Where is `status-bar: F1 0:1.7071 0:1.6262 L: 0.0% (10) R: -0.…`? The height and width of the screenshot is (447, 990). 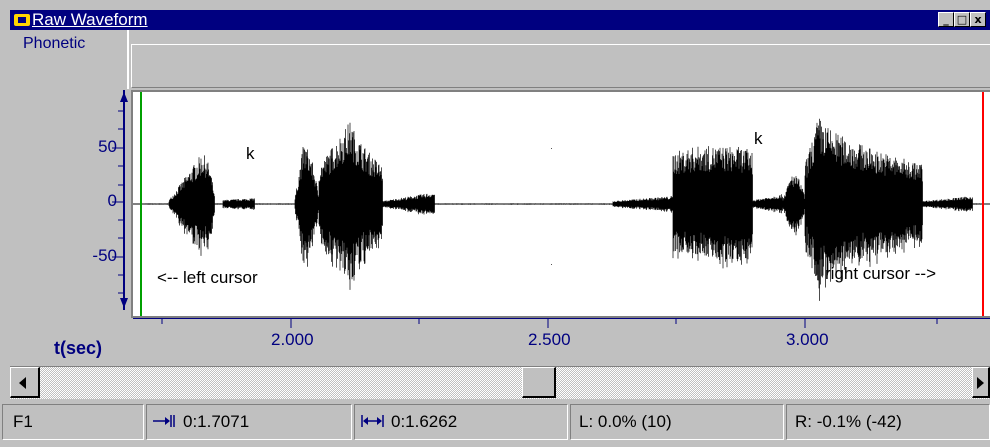
status-bar: F1 0:1.7071 0:1.6262 L: 0.0% (10) R: -0.… is located at coordinates (495, 424).